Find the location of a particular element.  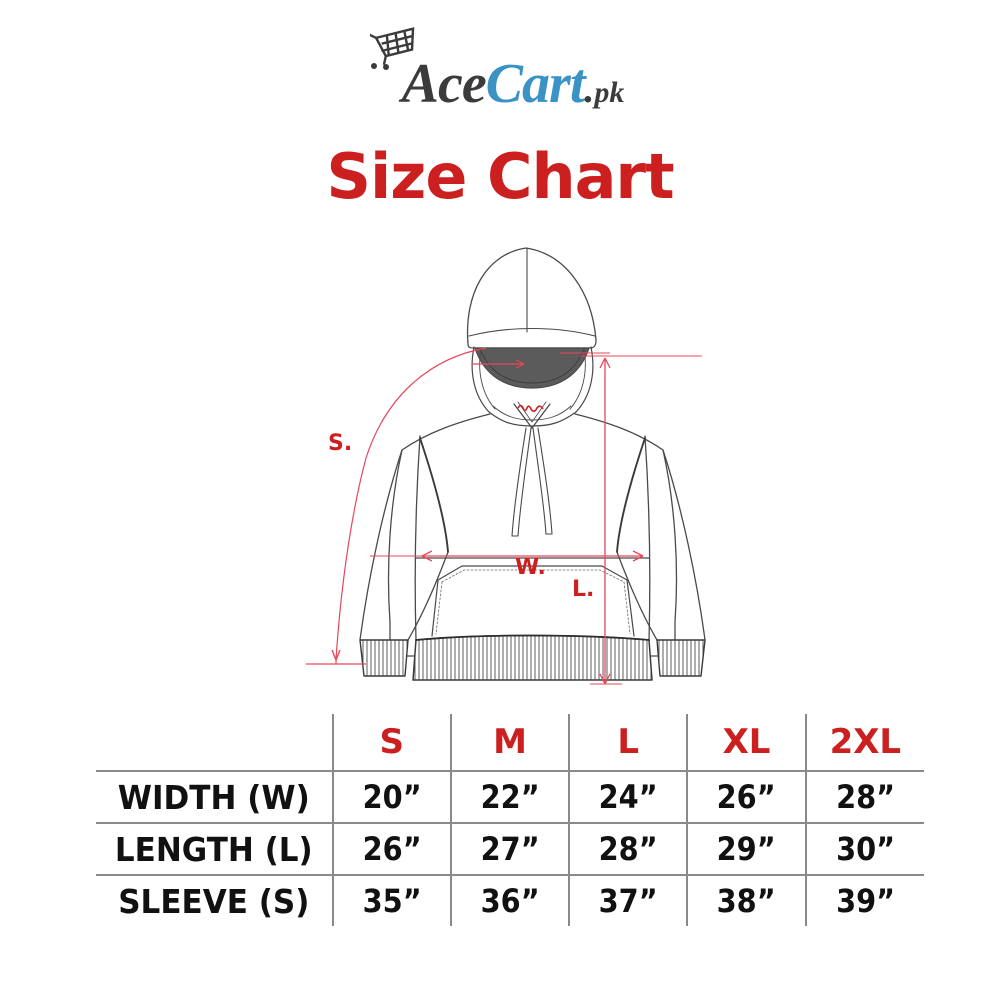

table-row: LENGTH (L) 26” 27” 28” 29” 30” is located at coordinates (510, 848).